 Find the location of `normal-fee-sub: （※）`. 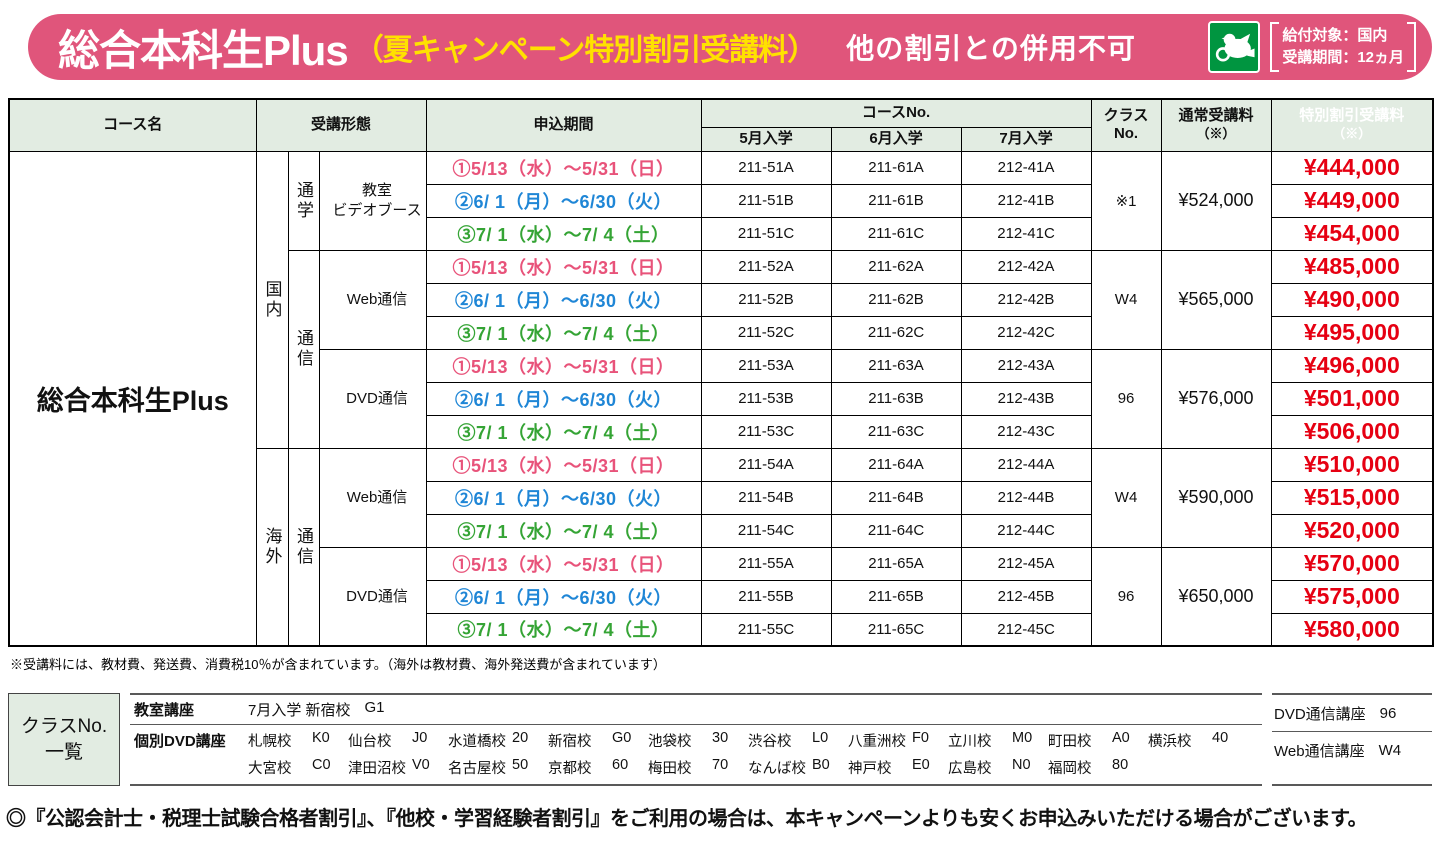

normal-fee-sub: （※） is located at coordinates (1216, 134).